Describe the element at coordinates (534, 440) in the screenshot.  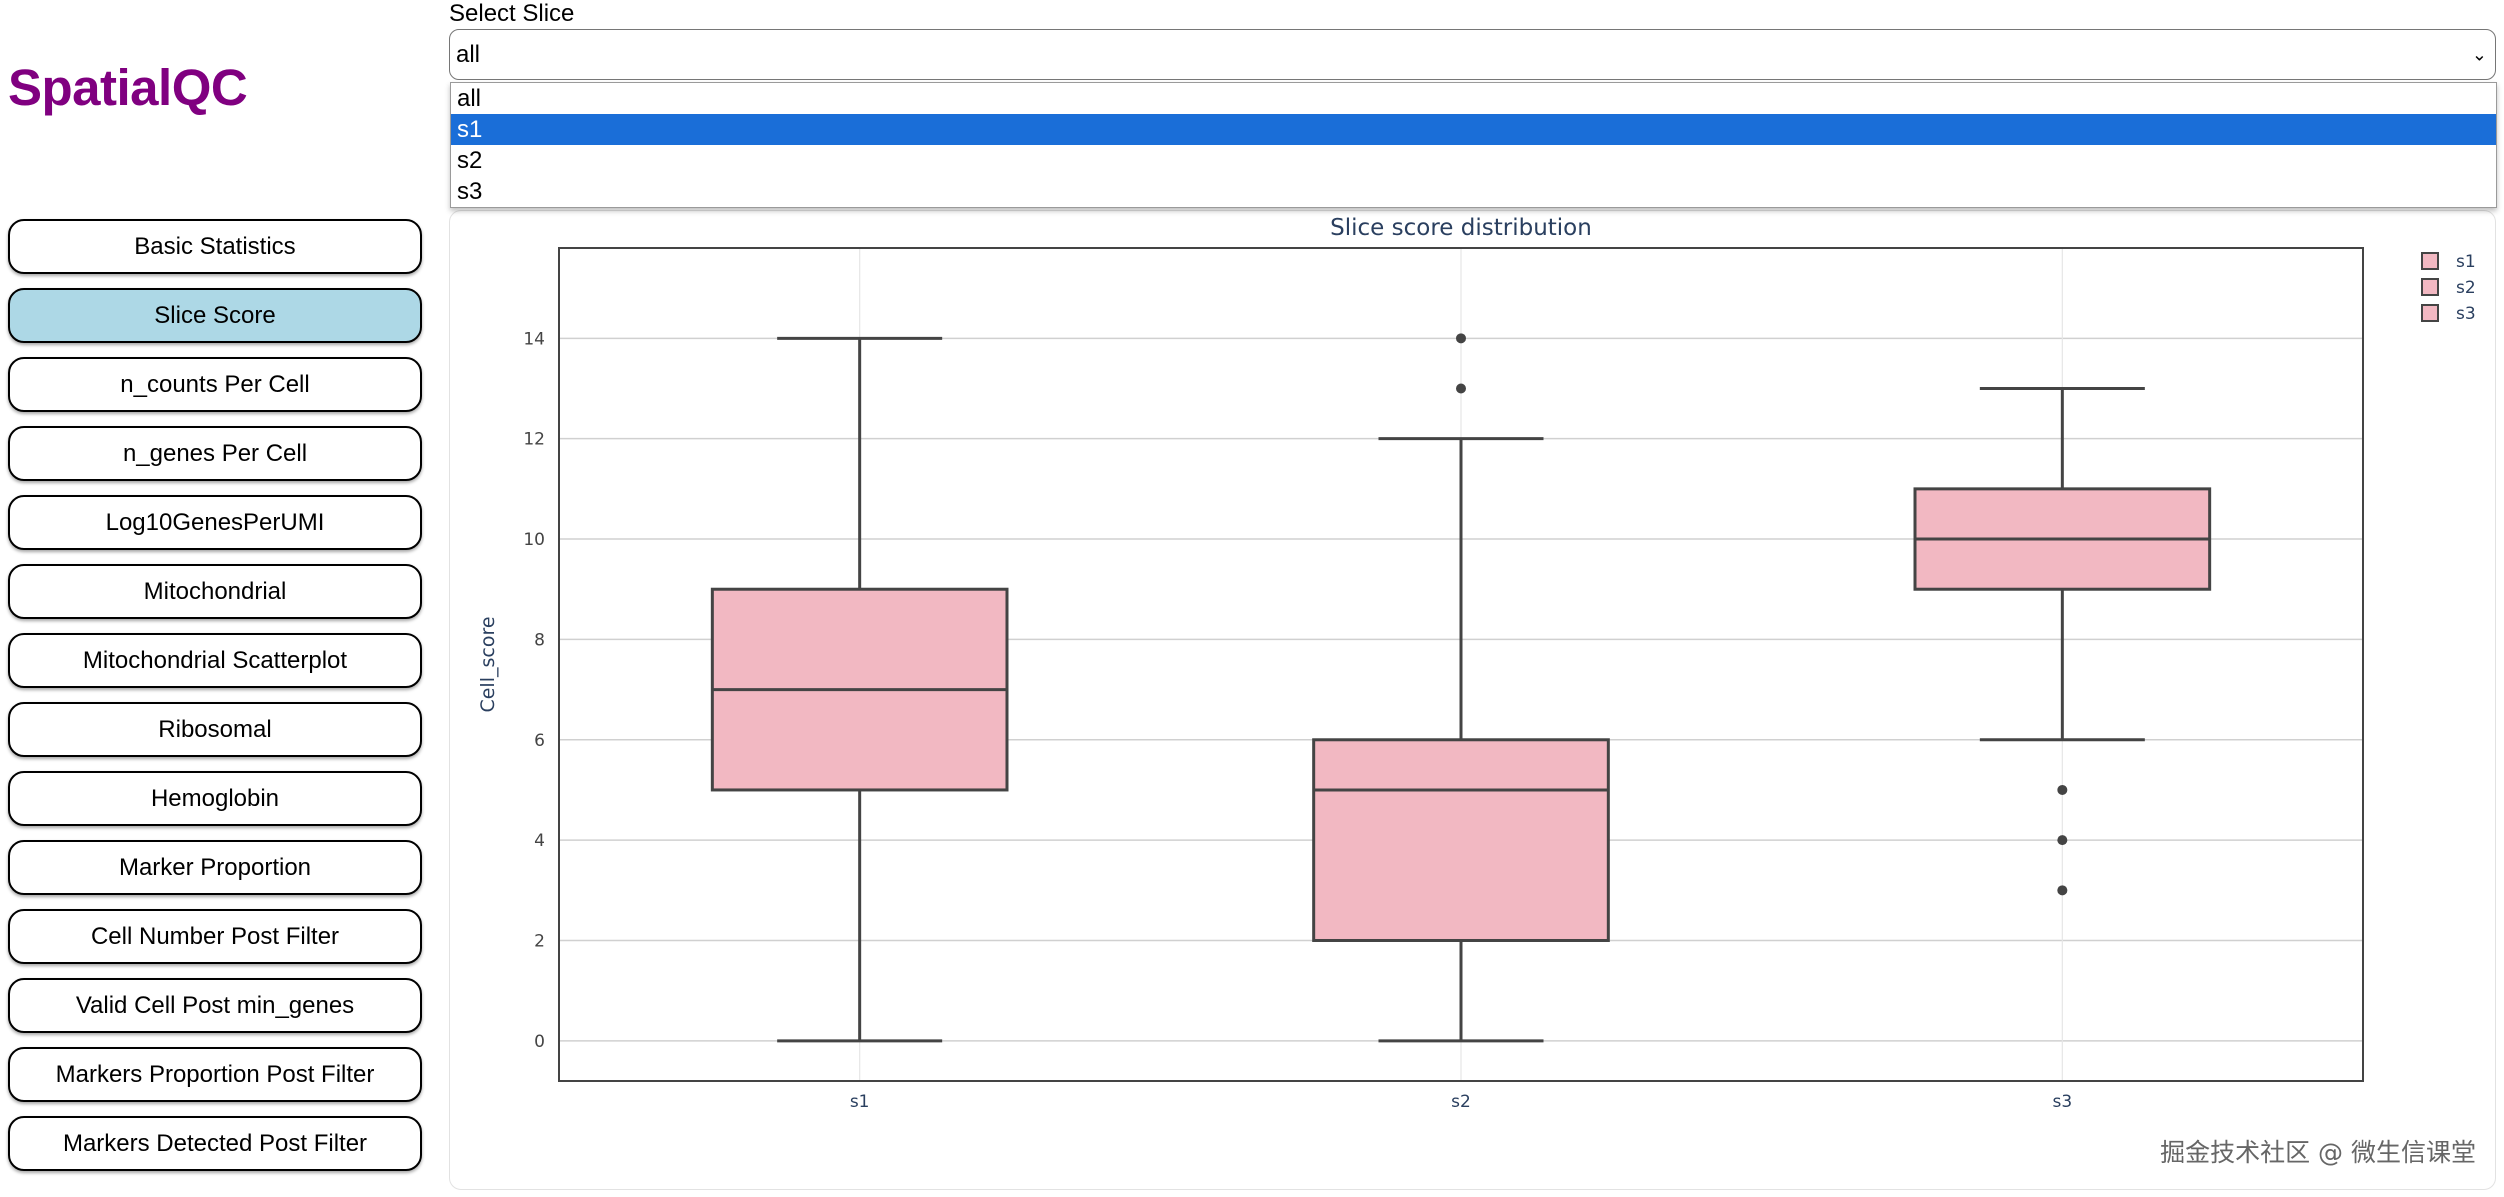
I see `y-tick-label: 12` at that location.